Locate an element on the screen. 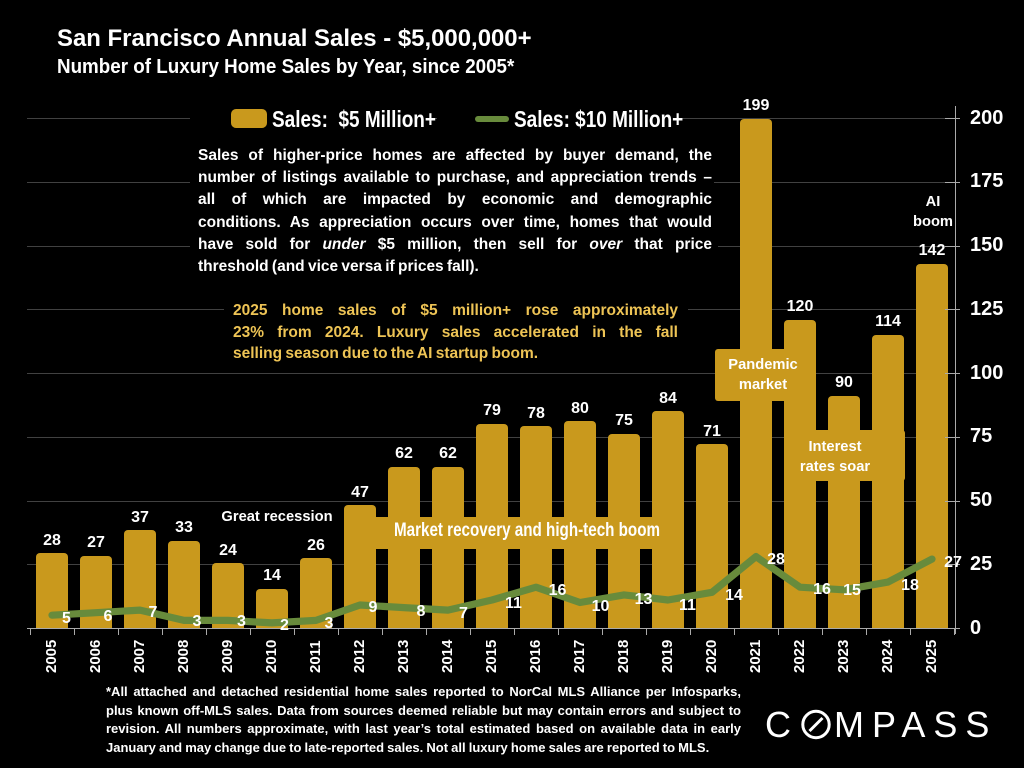  svg-text: C is located at coordinates (782, 725).